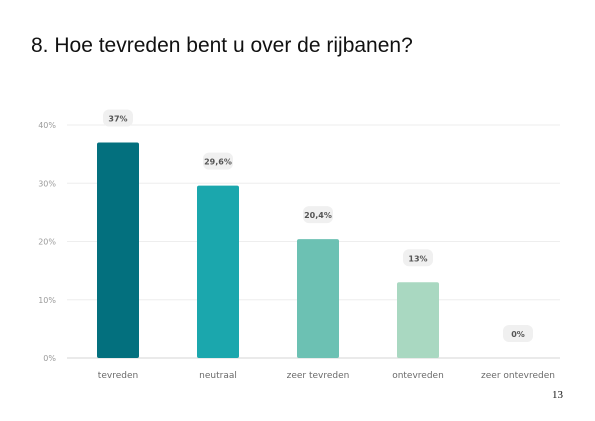  I want to click on y-tick-label: 10%, so click(47, 300).